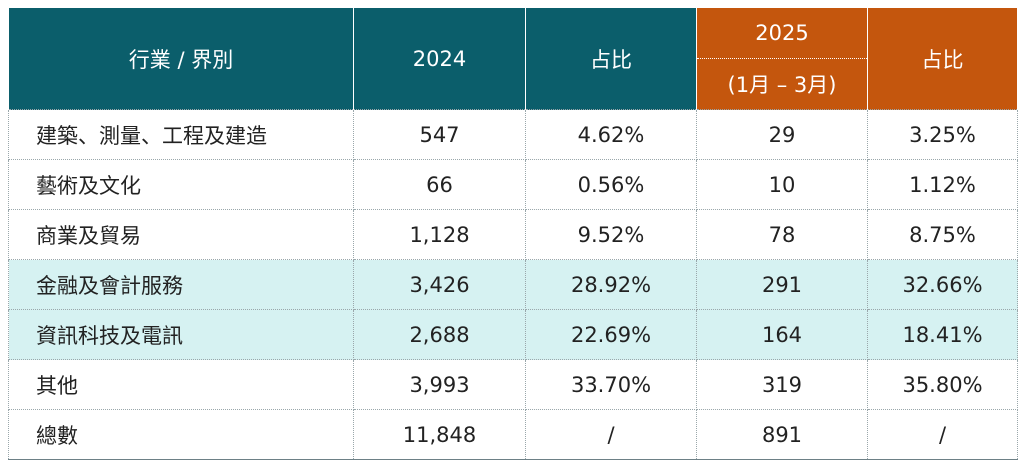  What do you see at coordinates (439, 334) in the screenshot?
I see `value-2024-cell: 2,688` at bounding box center [439, 334].